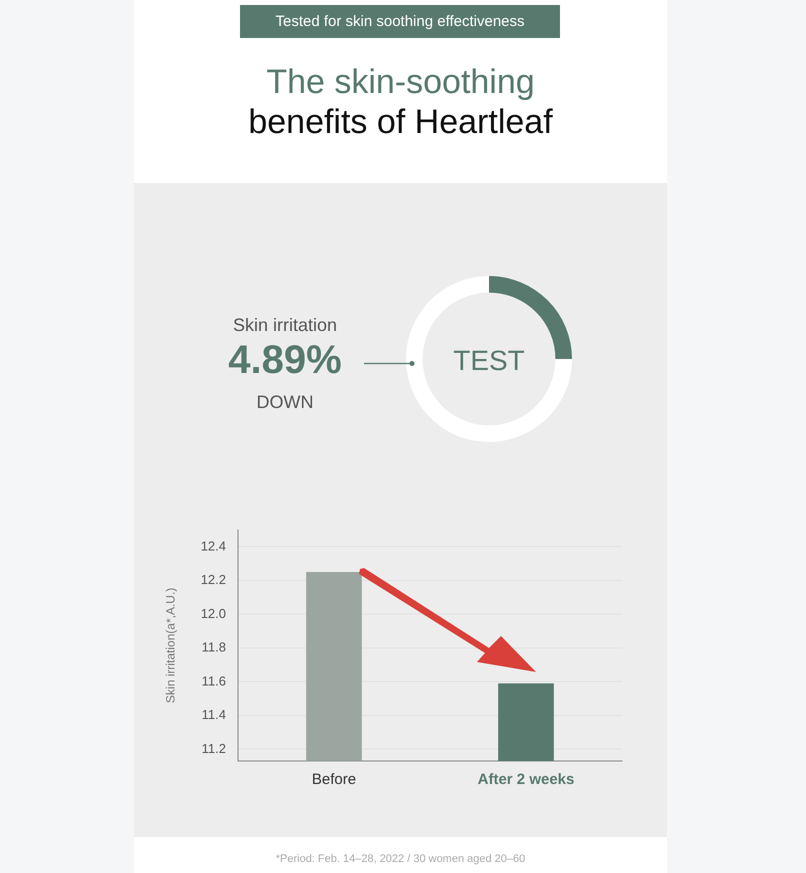 Image resolution: width=806 pixels, height=873 pixels. Describe the element at coordinates (400, 859) in the screenshot. I see `text: *Period: Feb. 14–28, 2022 / 30 women aged 20–60` at that location.